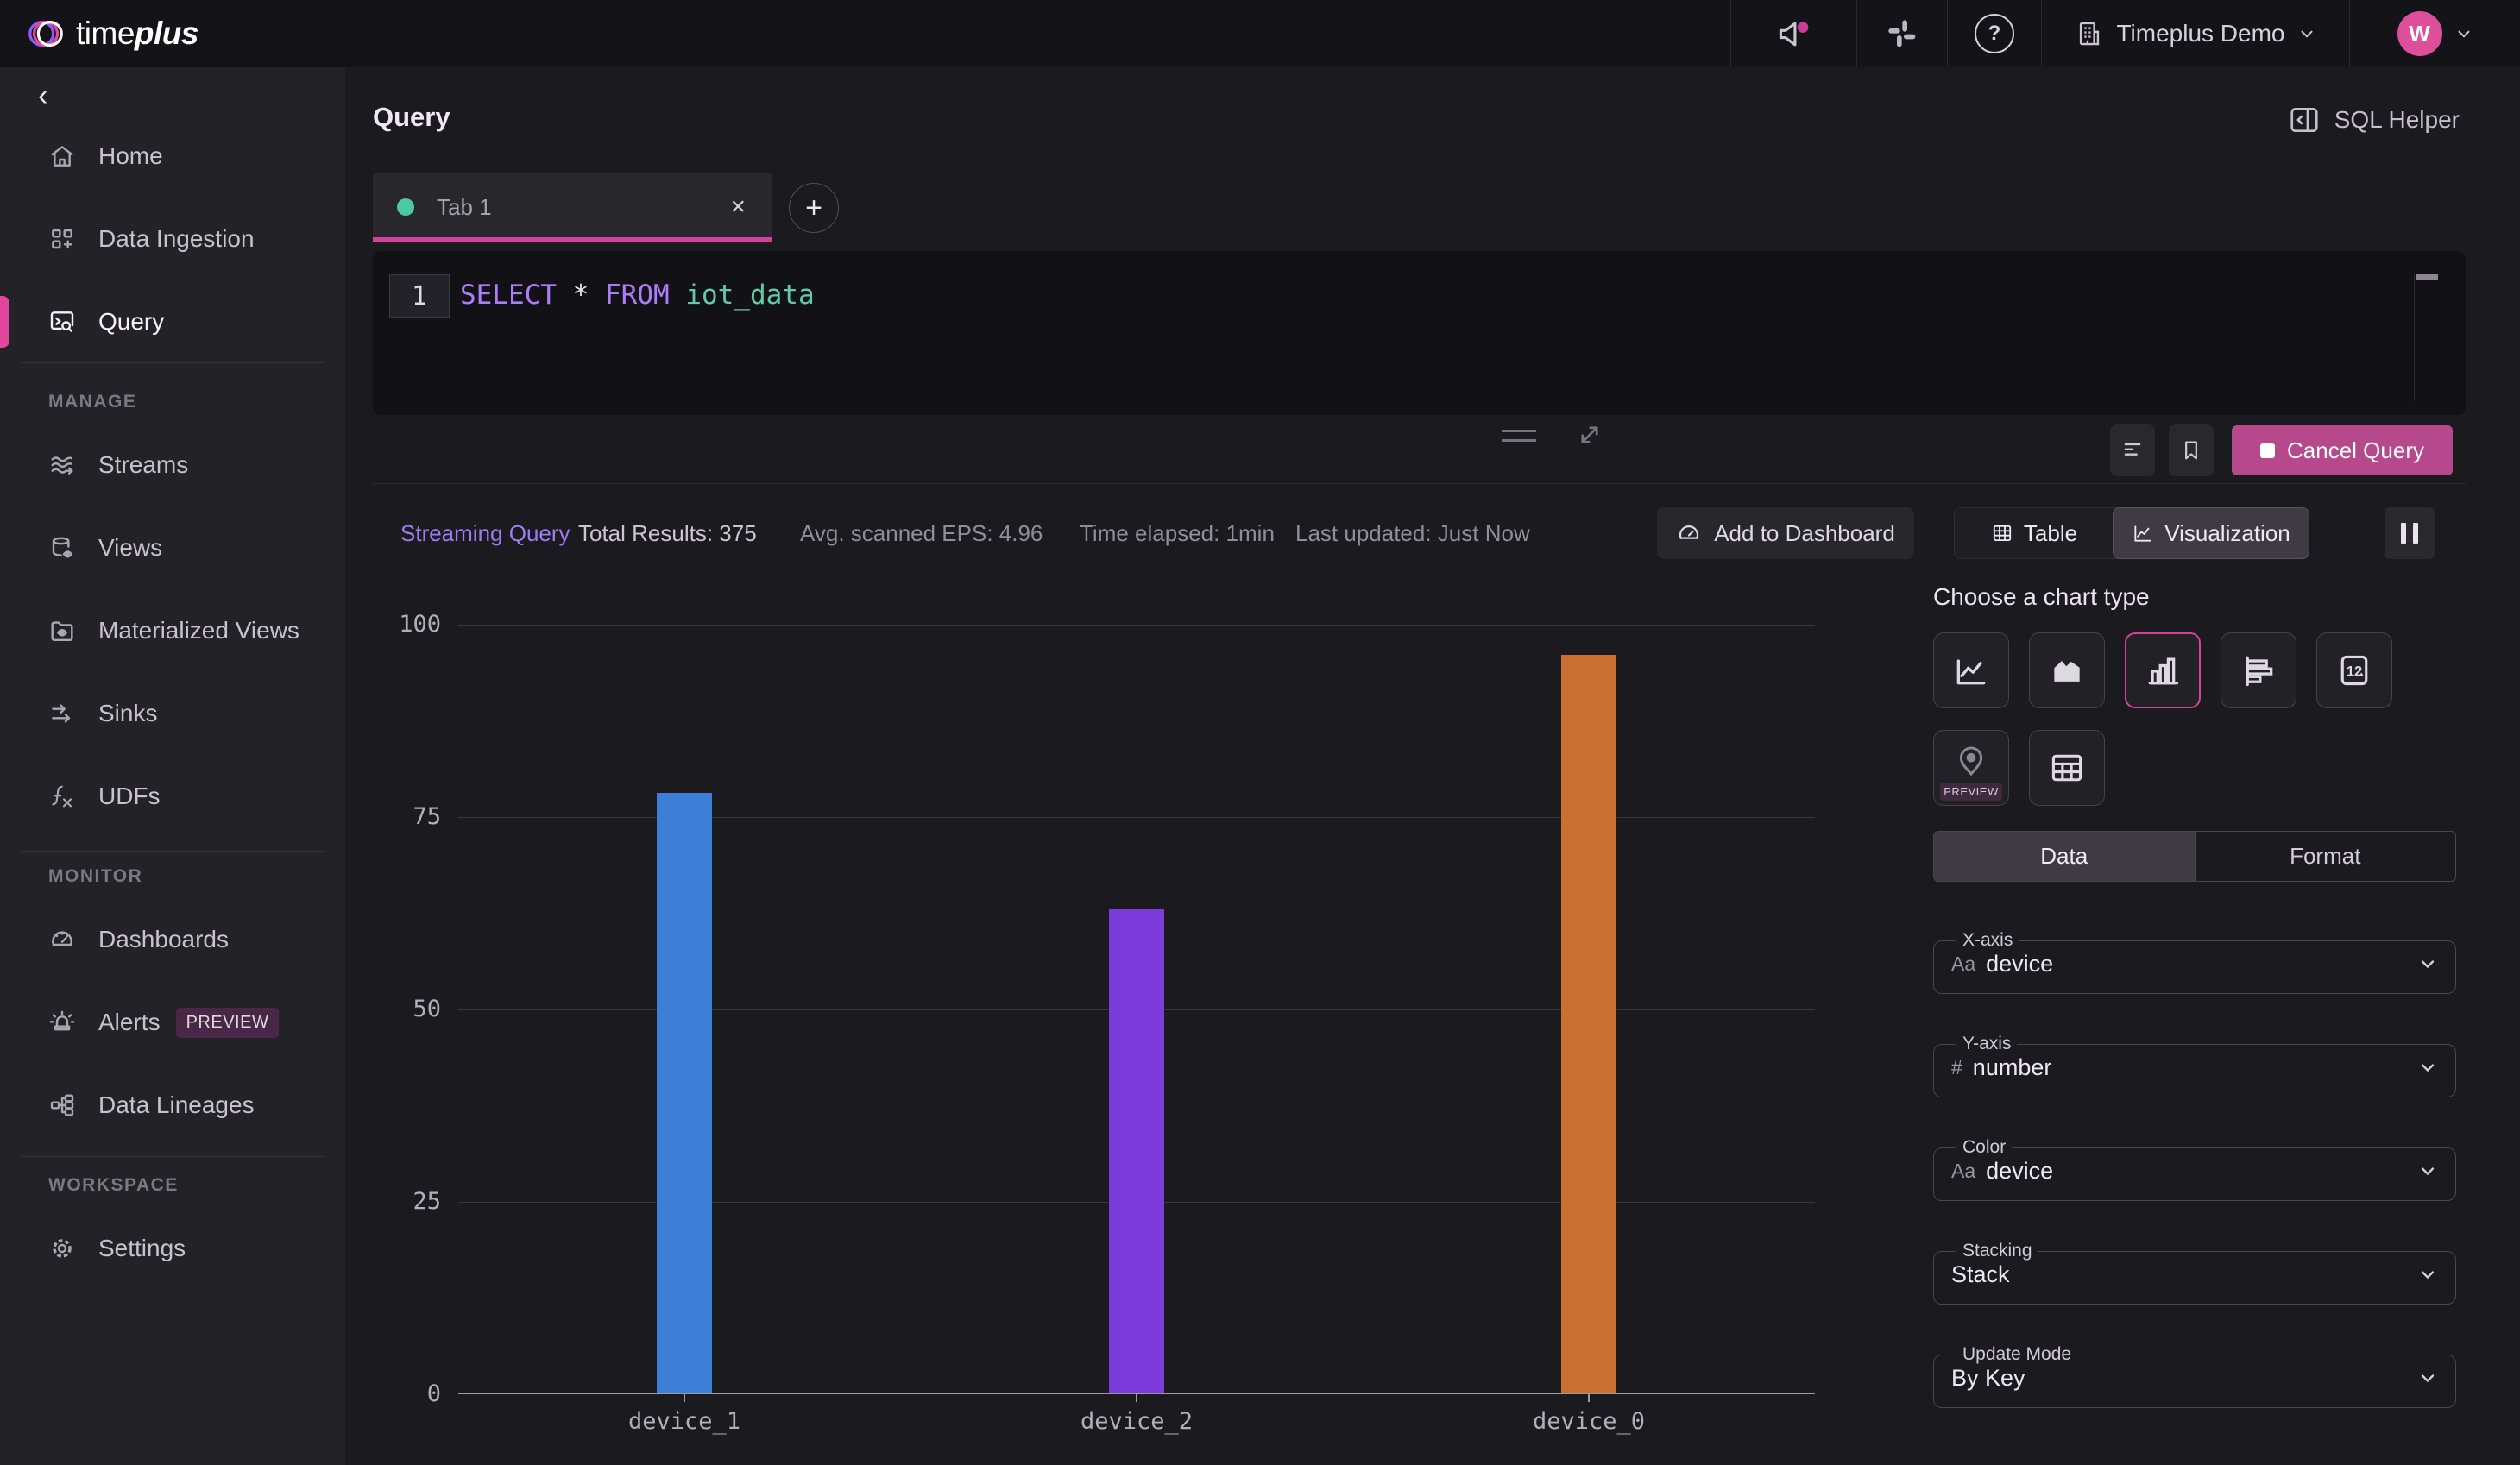 The width and height of the screenshot is (2520, 1465). What do you see at coordinates (420, 296) in the screenshot?
I see `line-number-gutter: 1` at bounding box center [420, 296].